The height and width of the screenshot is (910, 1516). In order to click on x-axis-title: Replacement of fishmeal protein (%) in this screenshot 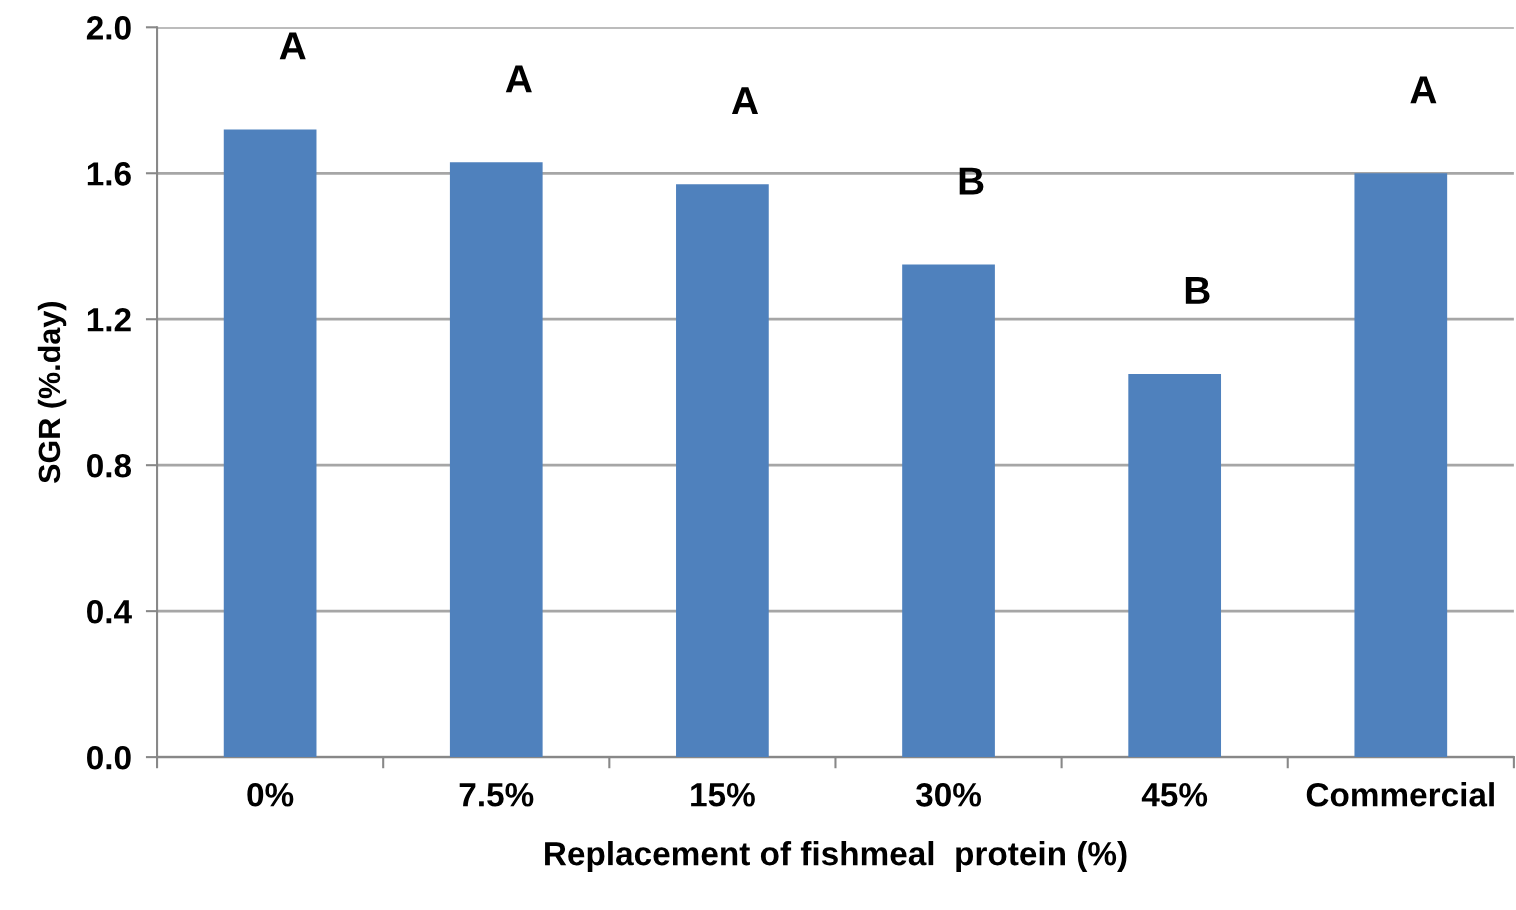, I will do `click(836, 856)`.